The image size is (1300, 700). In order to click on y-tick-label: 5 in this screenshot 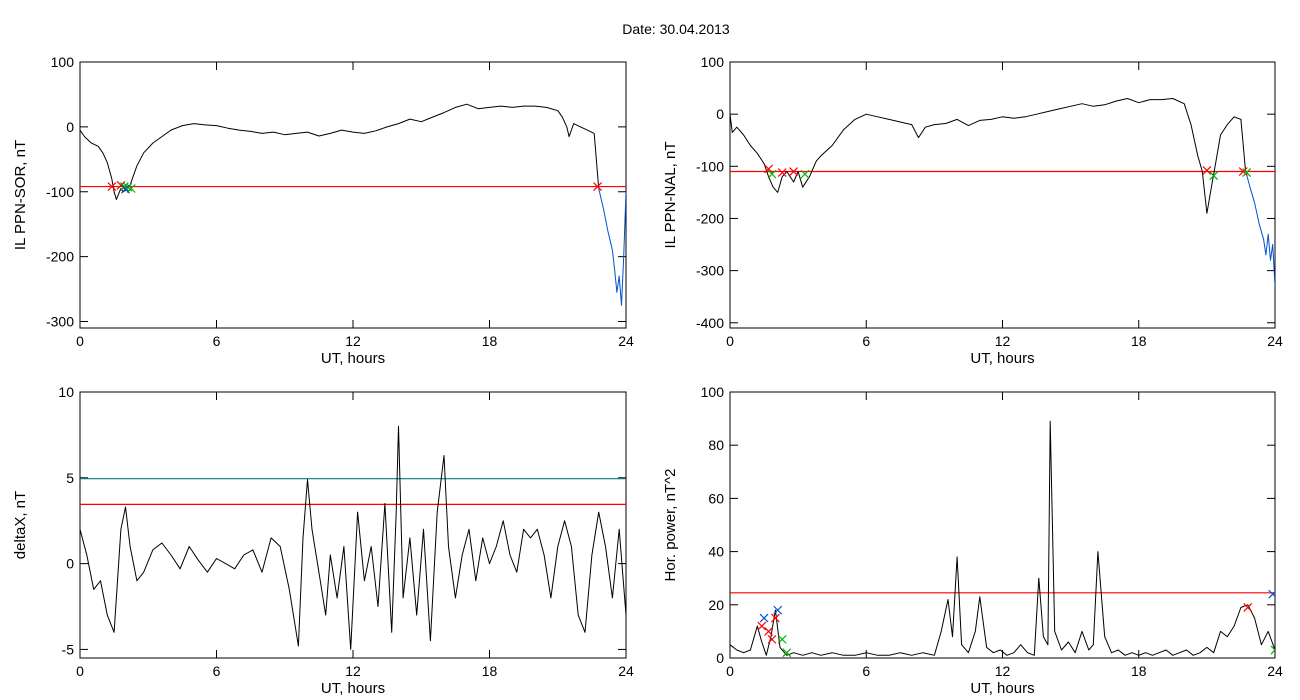, I will do `click(70, 478)`.